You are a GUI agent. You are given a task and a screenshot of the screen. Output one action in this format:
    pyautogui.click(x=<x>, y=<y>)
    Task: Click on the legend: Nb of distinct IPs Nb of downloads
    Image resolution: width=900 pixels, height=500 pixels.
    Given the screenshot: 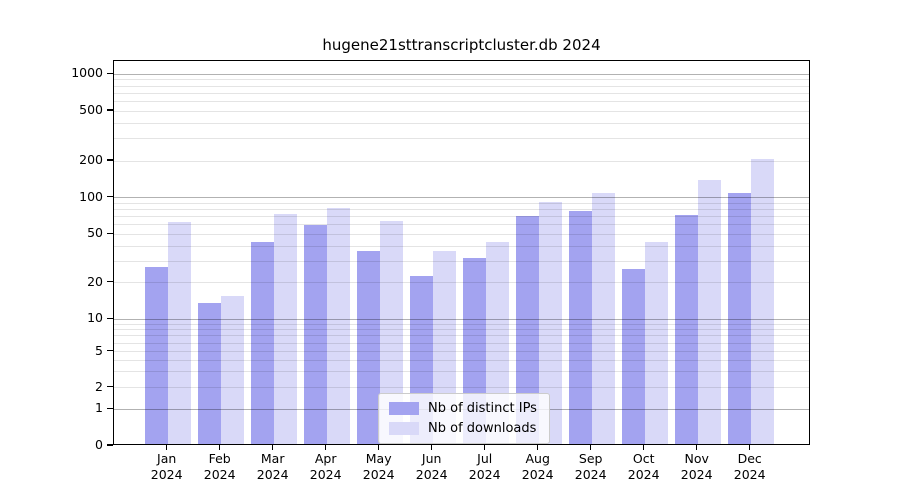 What is the action you would take?
    pyautogui.click(x=464, y=418)
    